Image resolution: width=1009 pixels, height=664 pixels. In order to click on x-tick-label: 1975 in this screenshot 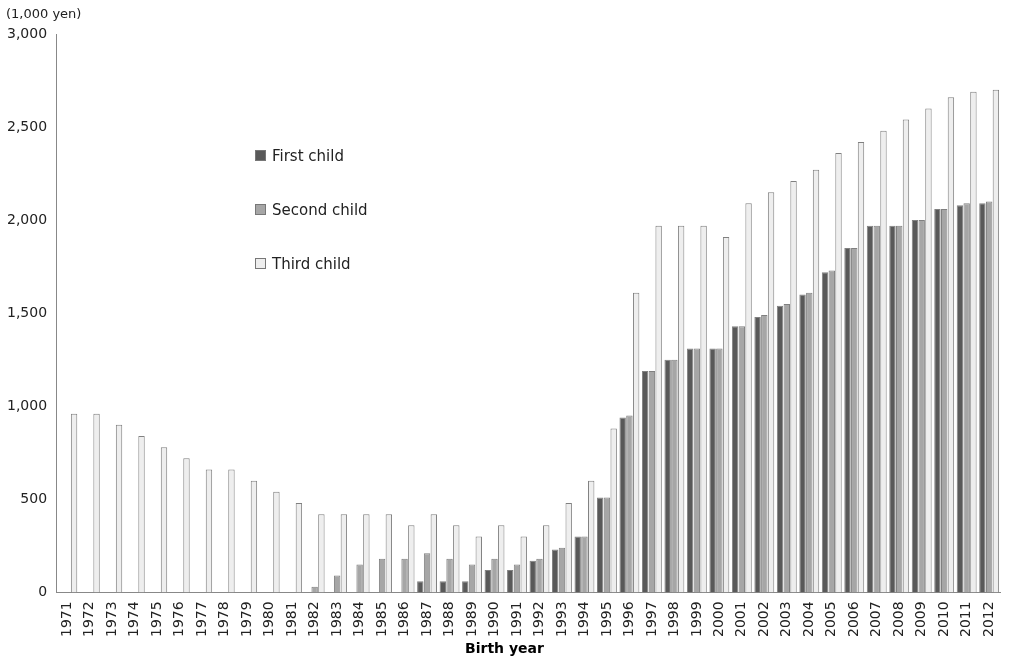, I will do `click(155, 619)`.